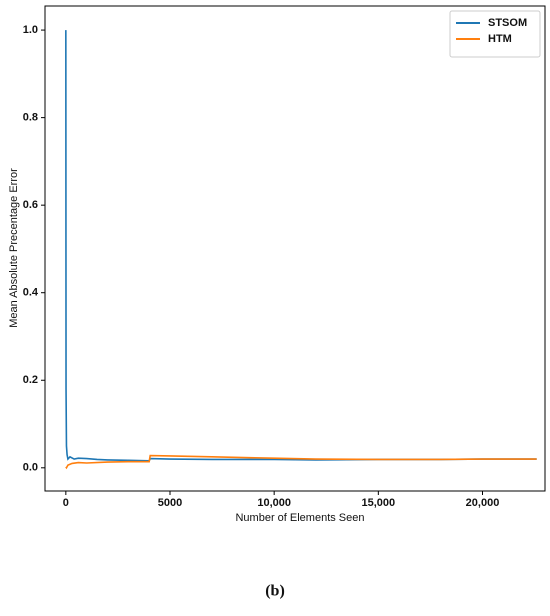  What do you see at coordinates (31, 293) in the screenshot?
I see `y-tick-label: 0.4` at bounding box center [31, 293].